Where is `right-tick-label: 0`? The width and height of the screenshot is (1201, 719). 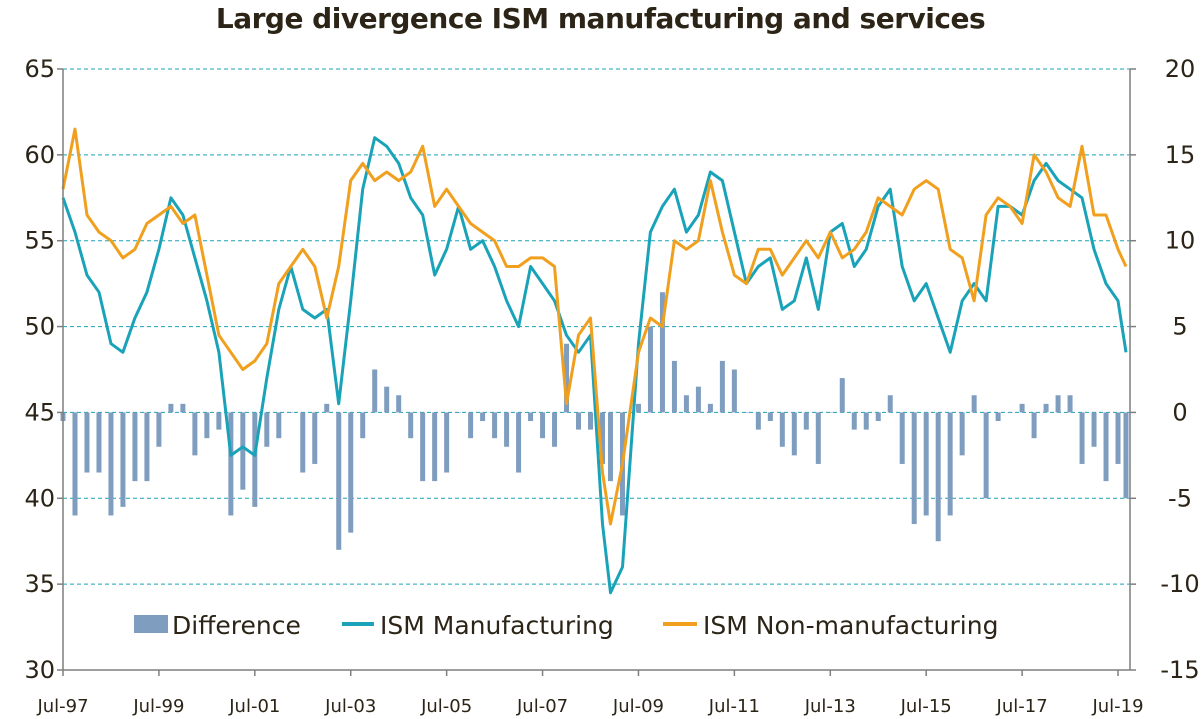 right-tick-label: 0 is located at coordinates (1179, 412).